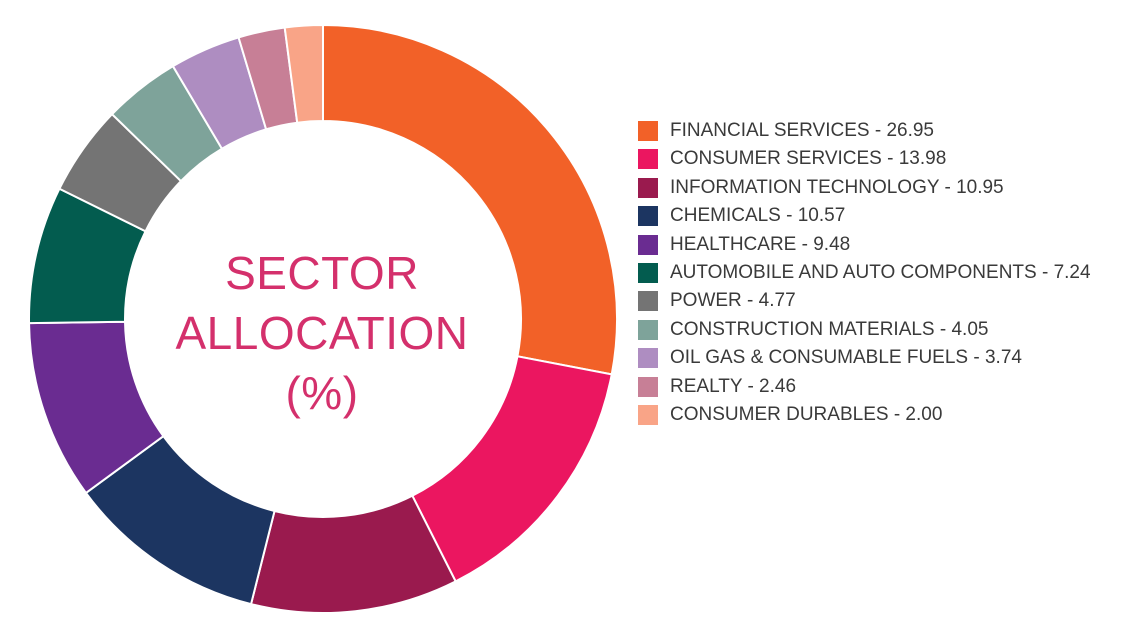  What do you see at coordinates (758, 216) in the screenshot?
I see `legend-label: CHEMICALS - 10.57` at bounding box center [758, 216].